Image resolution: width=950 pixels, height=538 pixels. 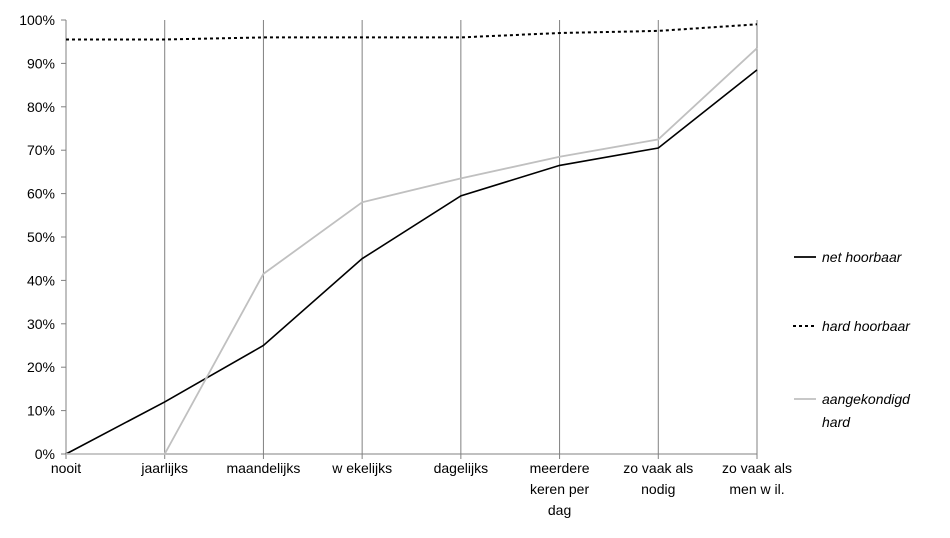 What do you see at coordinates (866, 326) in the screenshot?
I see `legend-label: hard hoorbaar` at bounding box center [866, 326].